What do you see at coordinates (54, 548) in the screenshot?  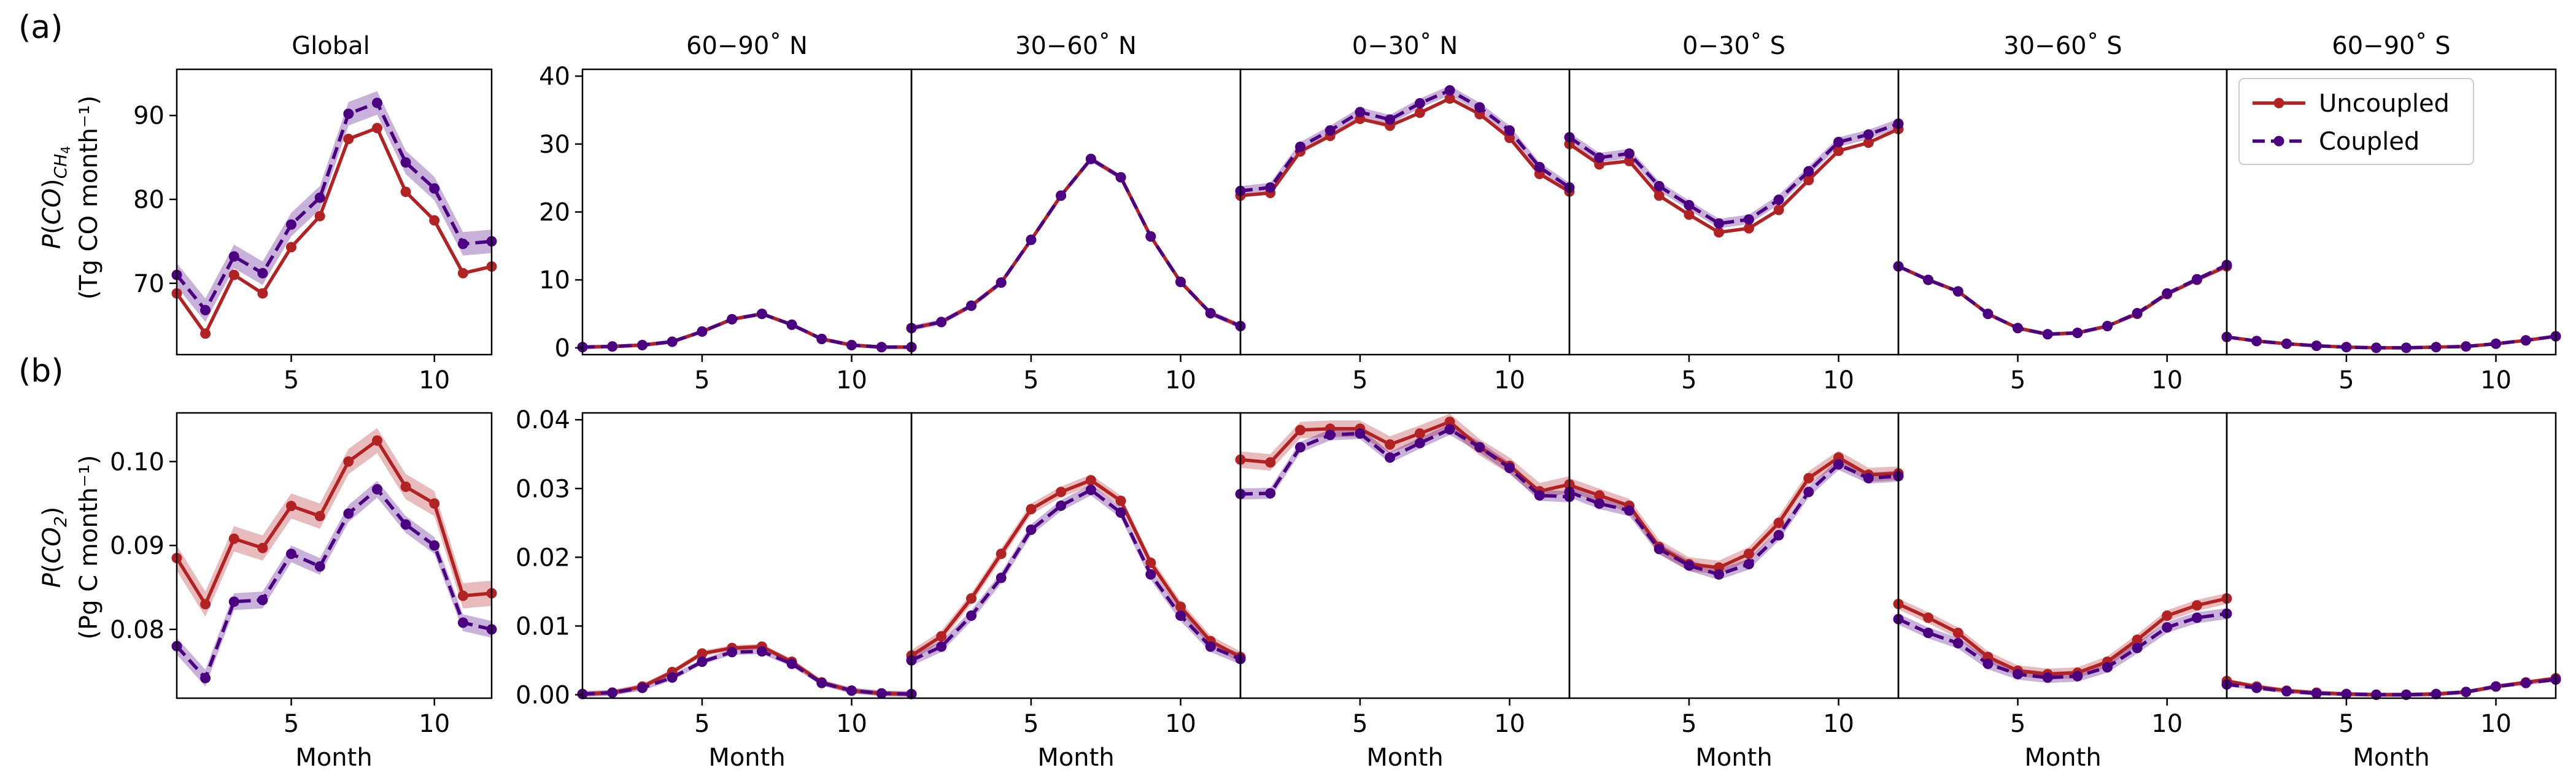 I see `ylabel-b-line1: P(CO2)` at bounding box center [54, 548].